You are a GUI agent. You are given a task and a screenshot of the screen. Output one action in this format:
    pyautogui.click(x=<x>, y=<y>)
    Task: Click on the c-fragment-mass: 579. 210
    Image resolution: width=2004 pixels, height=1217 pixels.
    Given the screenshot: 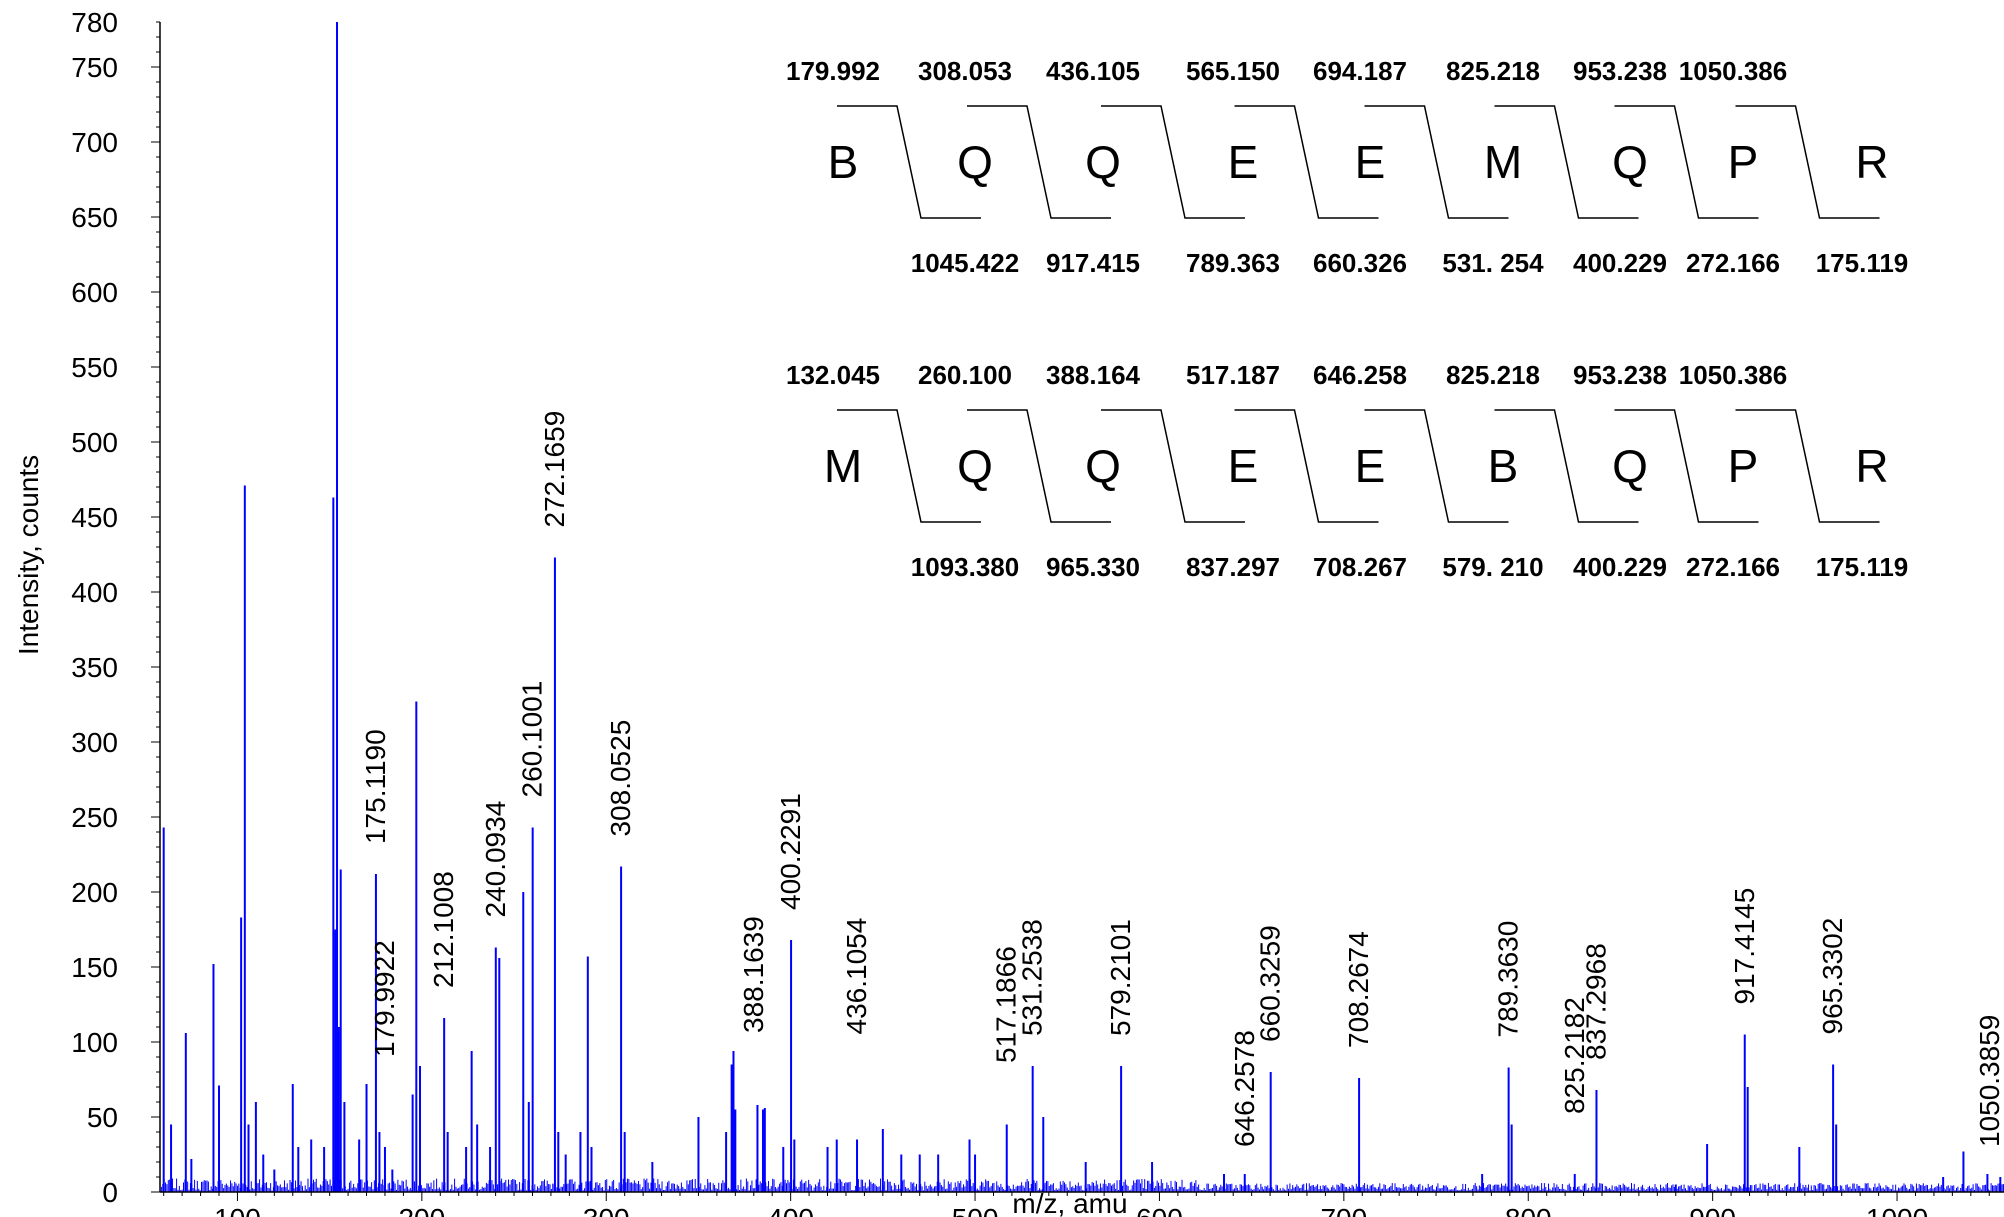 What is the action you would take?
    pyautogui.click(x=1492, y=567)
    